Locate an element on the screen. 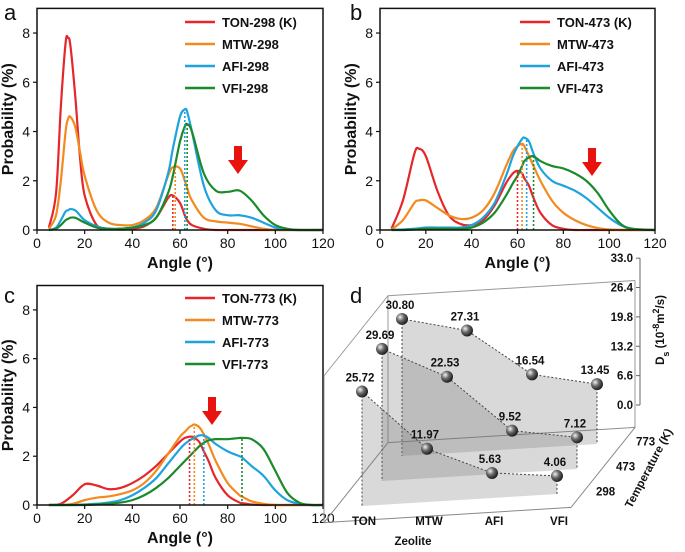  legend-label: TON-473 (K) is located at coordinates (594, 22).